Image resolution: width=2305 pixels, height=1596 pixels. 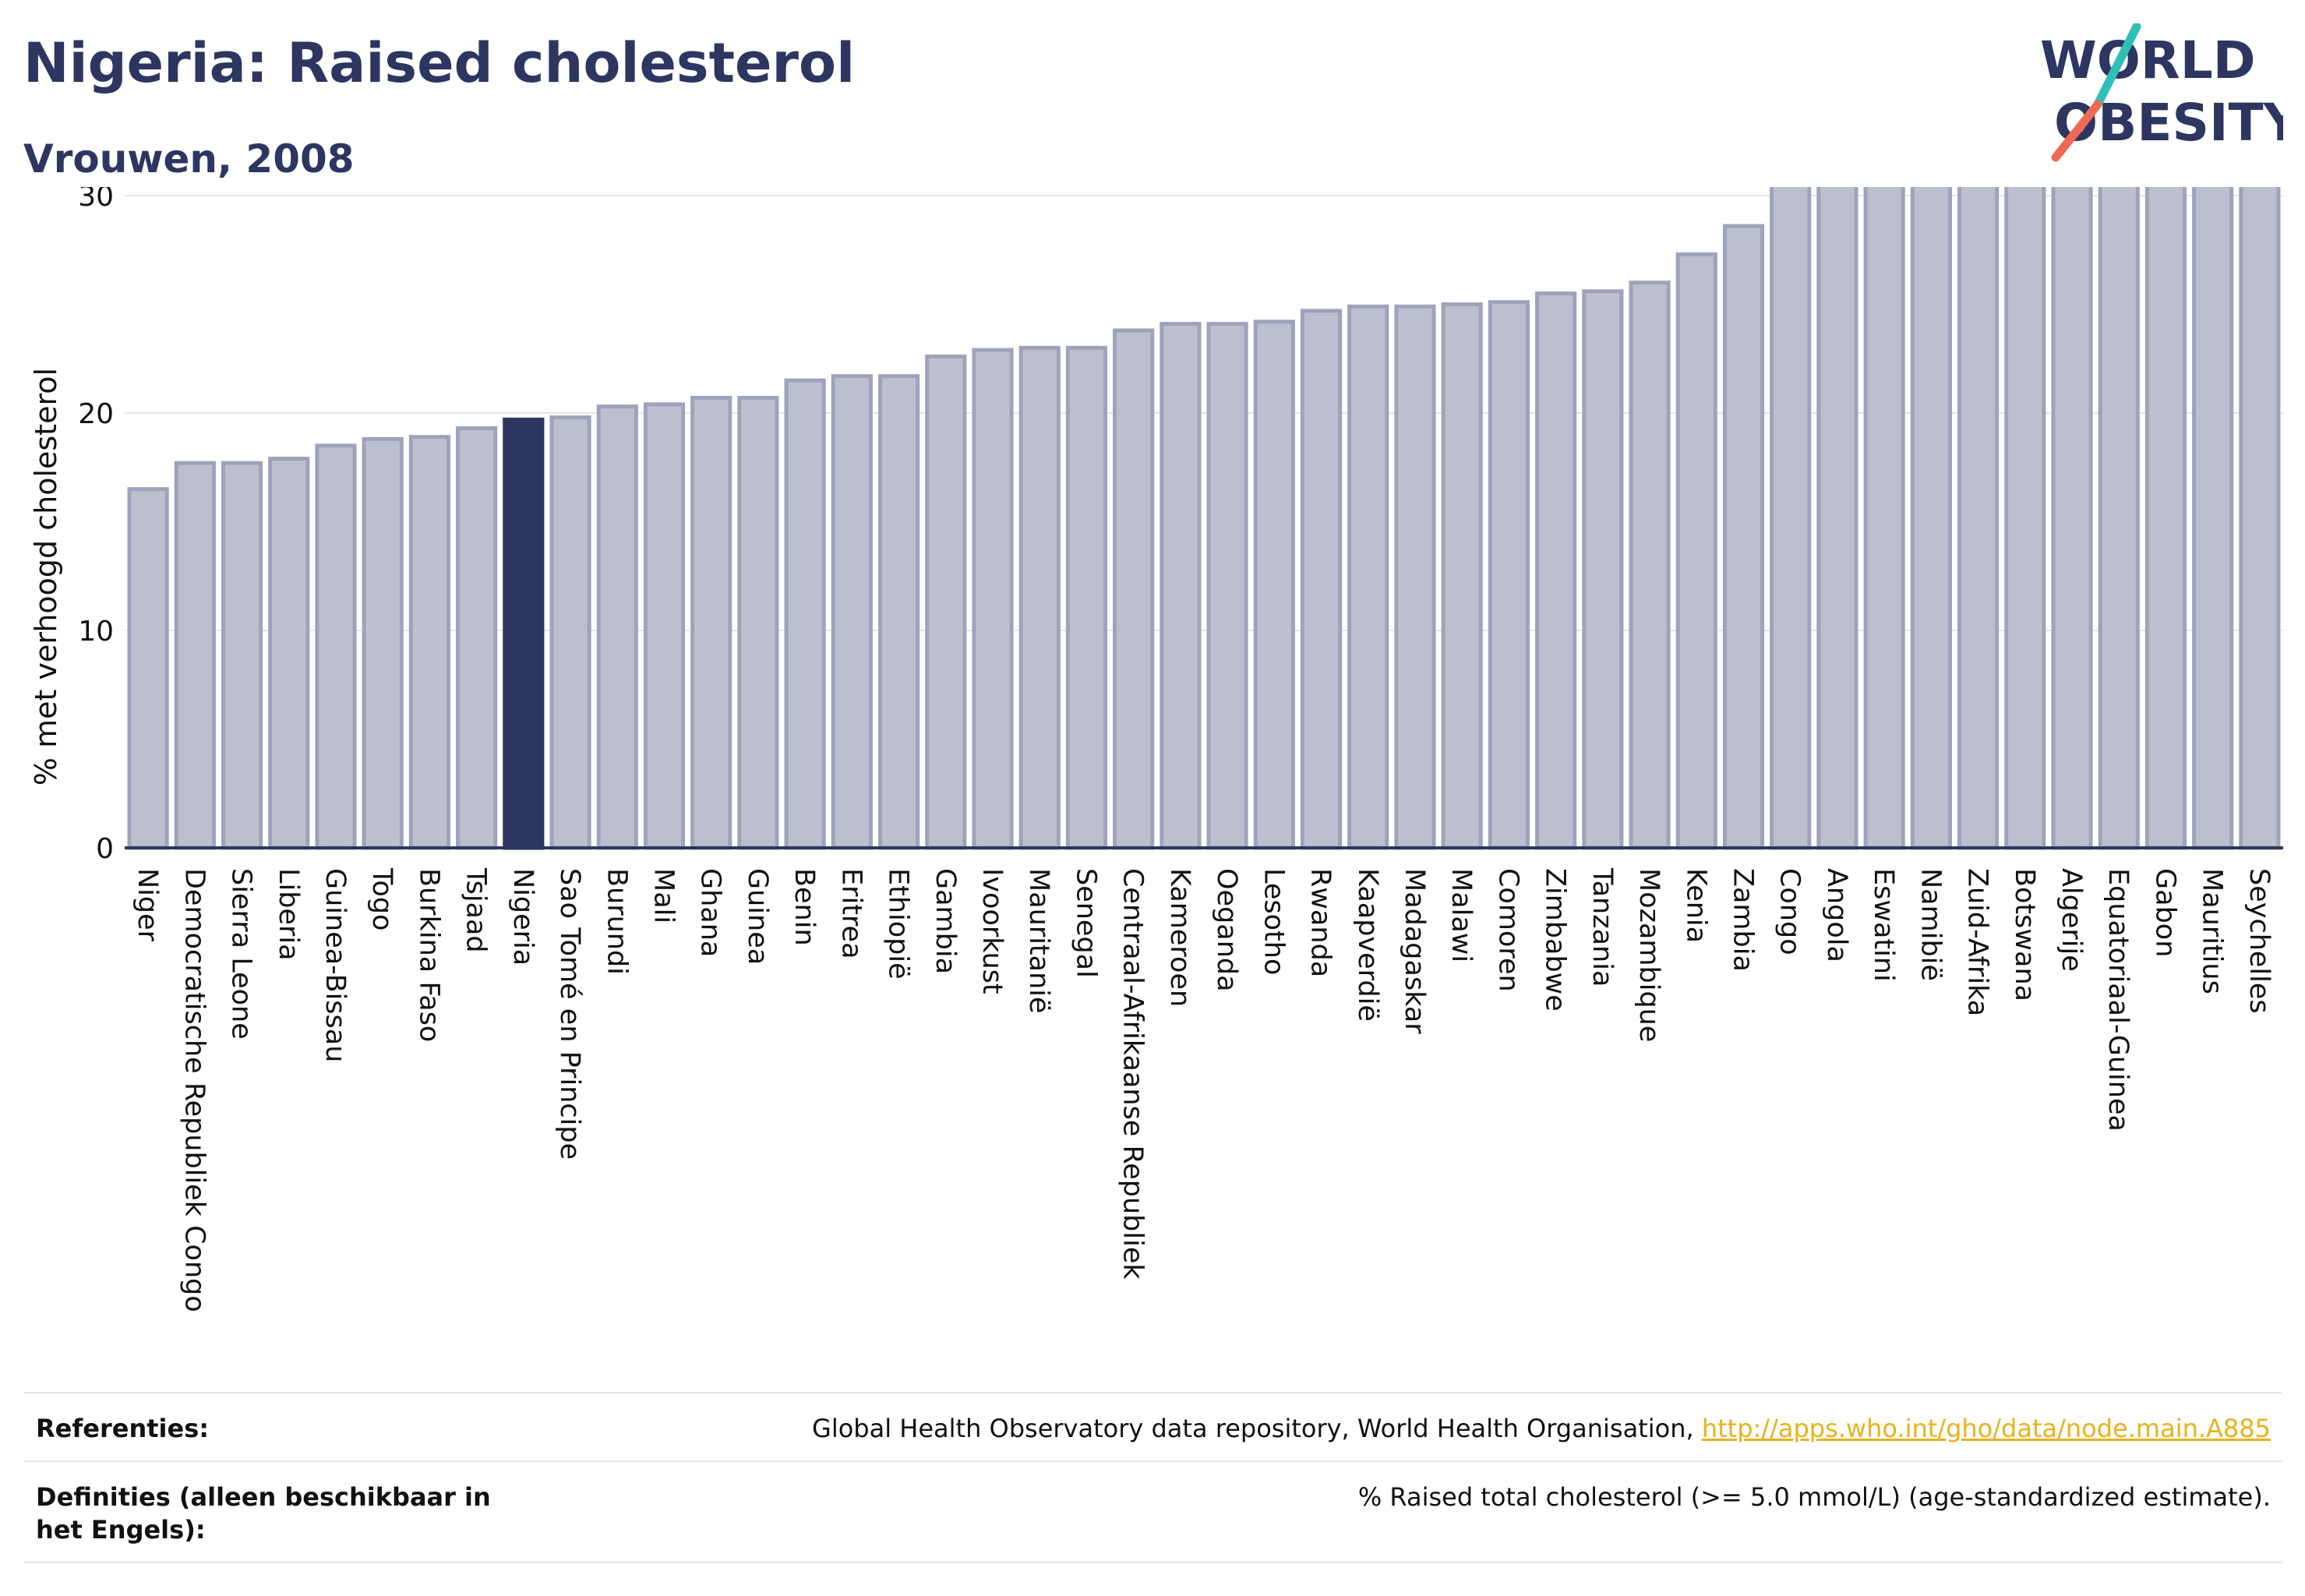 What do you see at coordinates (96, 526) in the screenshot?
I see `y-axis-ticks: 01020304050` at bounding box center [96, 526].